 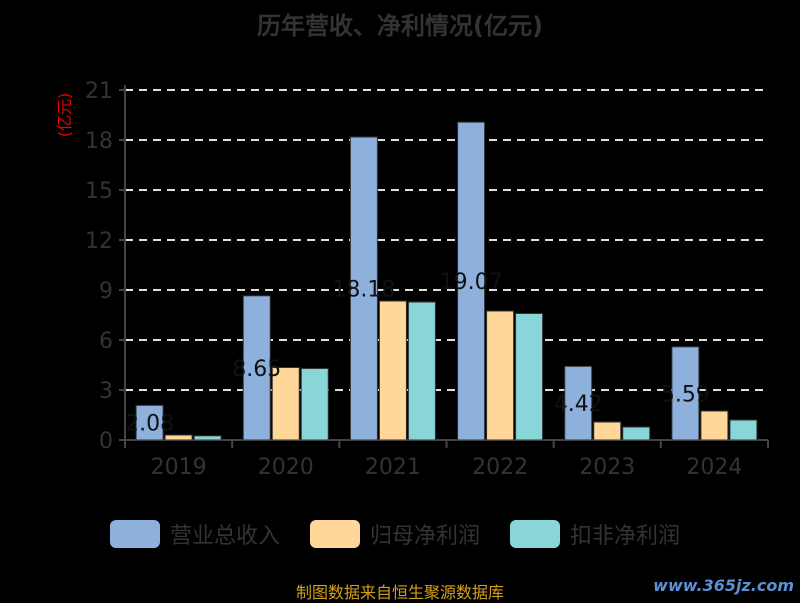 I want to click on source-note: 制图数据来自恒生聚源数据库, so click(x=399, y=592).